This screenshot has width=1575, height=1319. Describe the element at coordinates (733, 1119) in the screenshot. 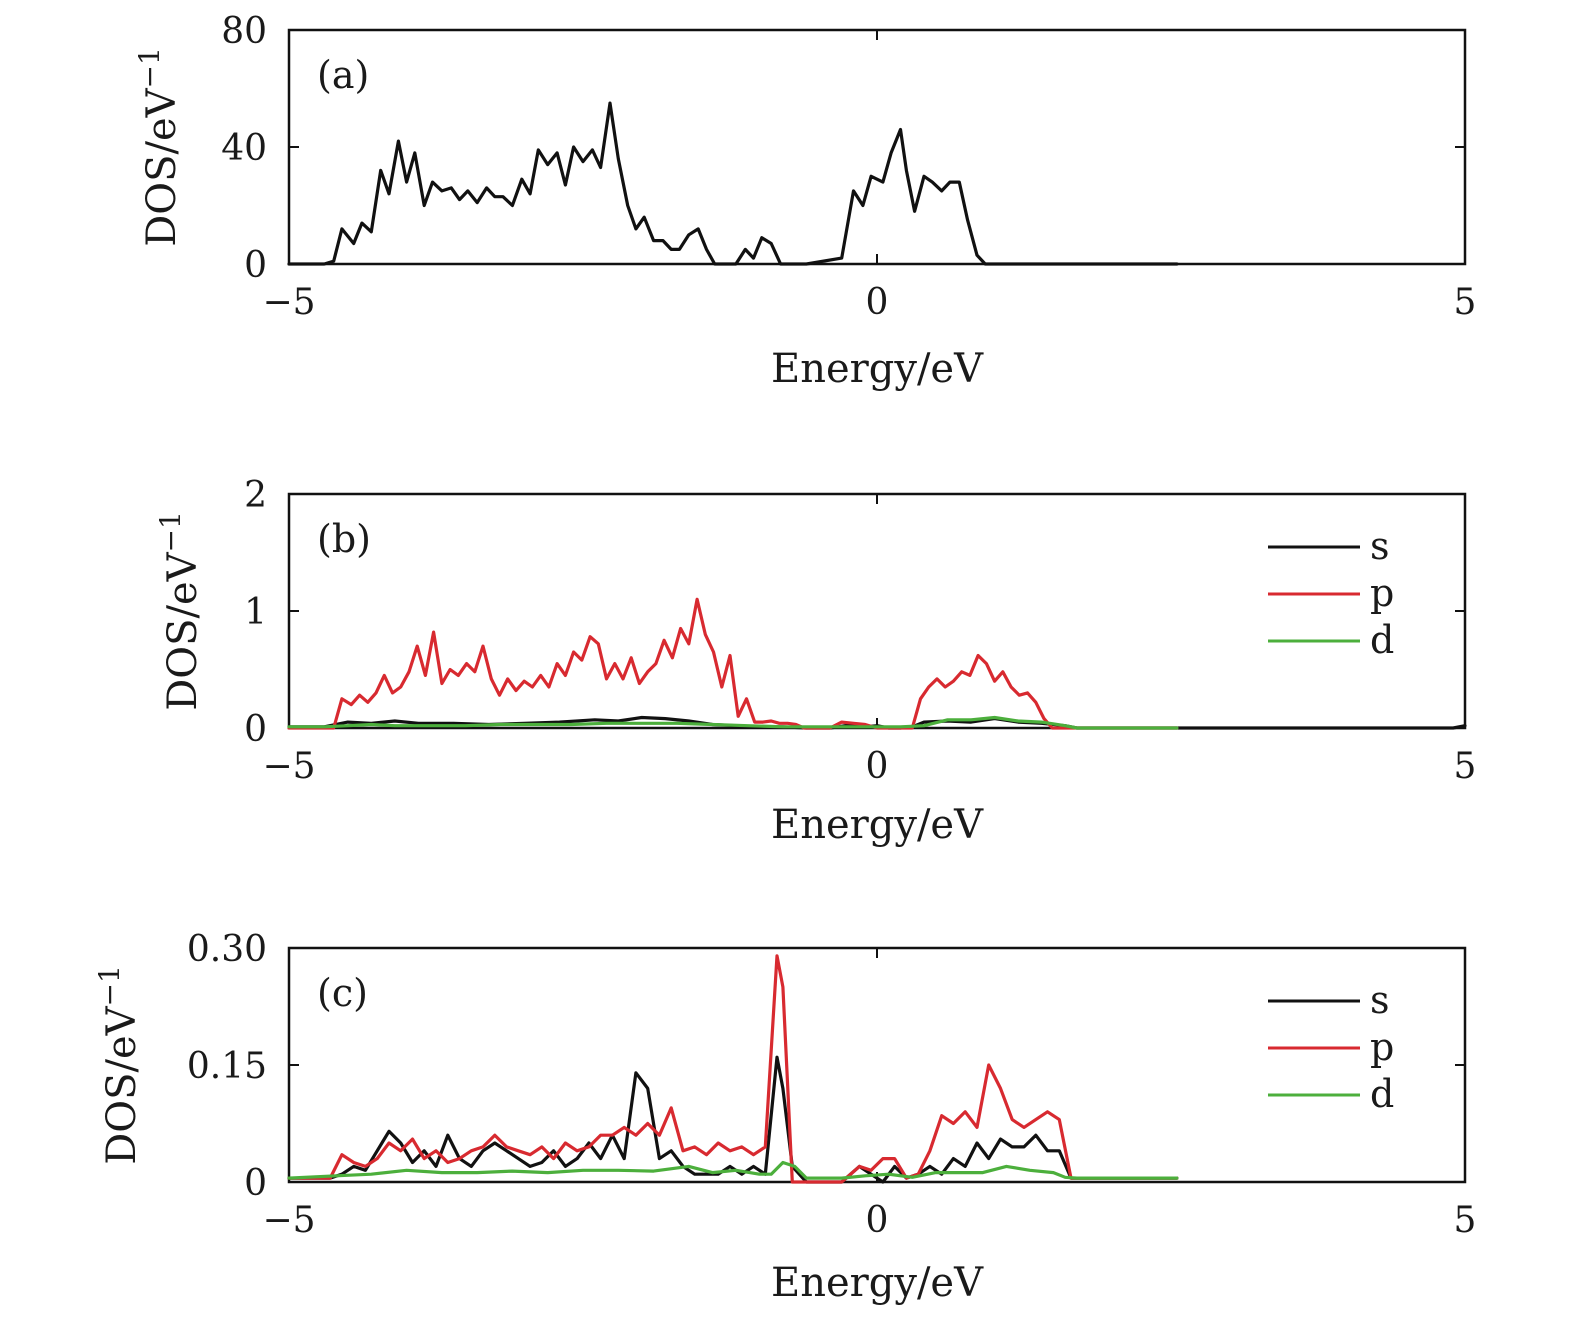

I see `series-line-s` at that location.